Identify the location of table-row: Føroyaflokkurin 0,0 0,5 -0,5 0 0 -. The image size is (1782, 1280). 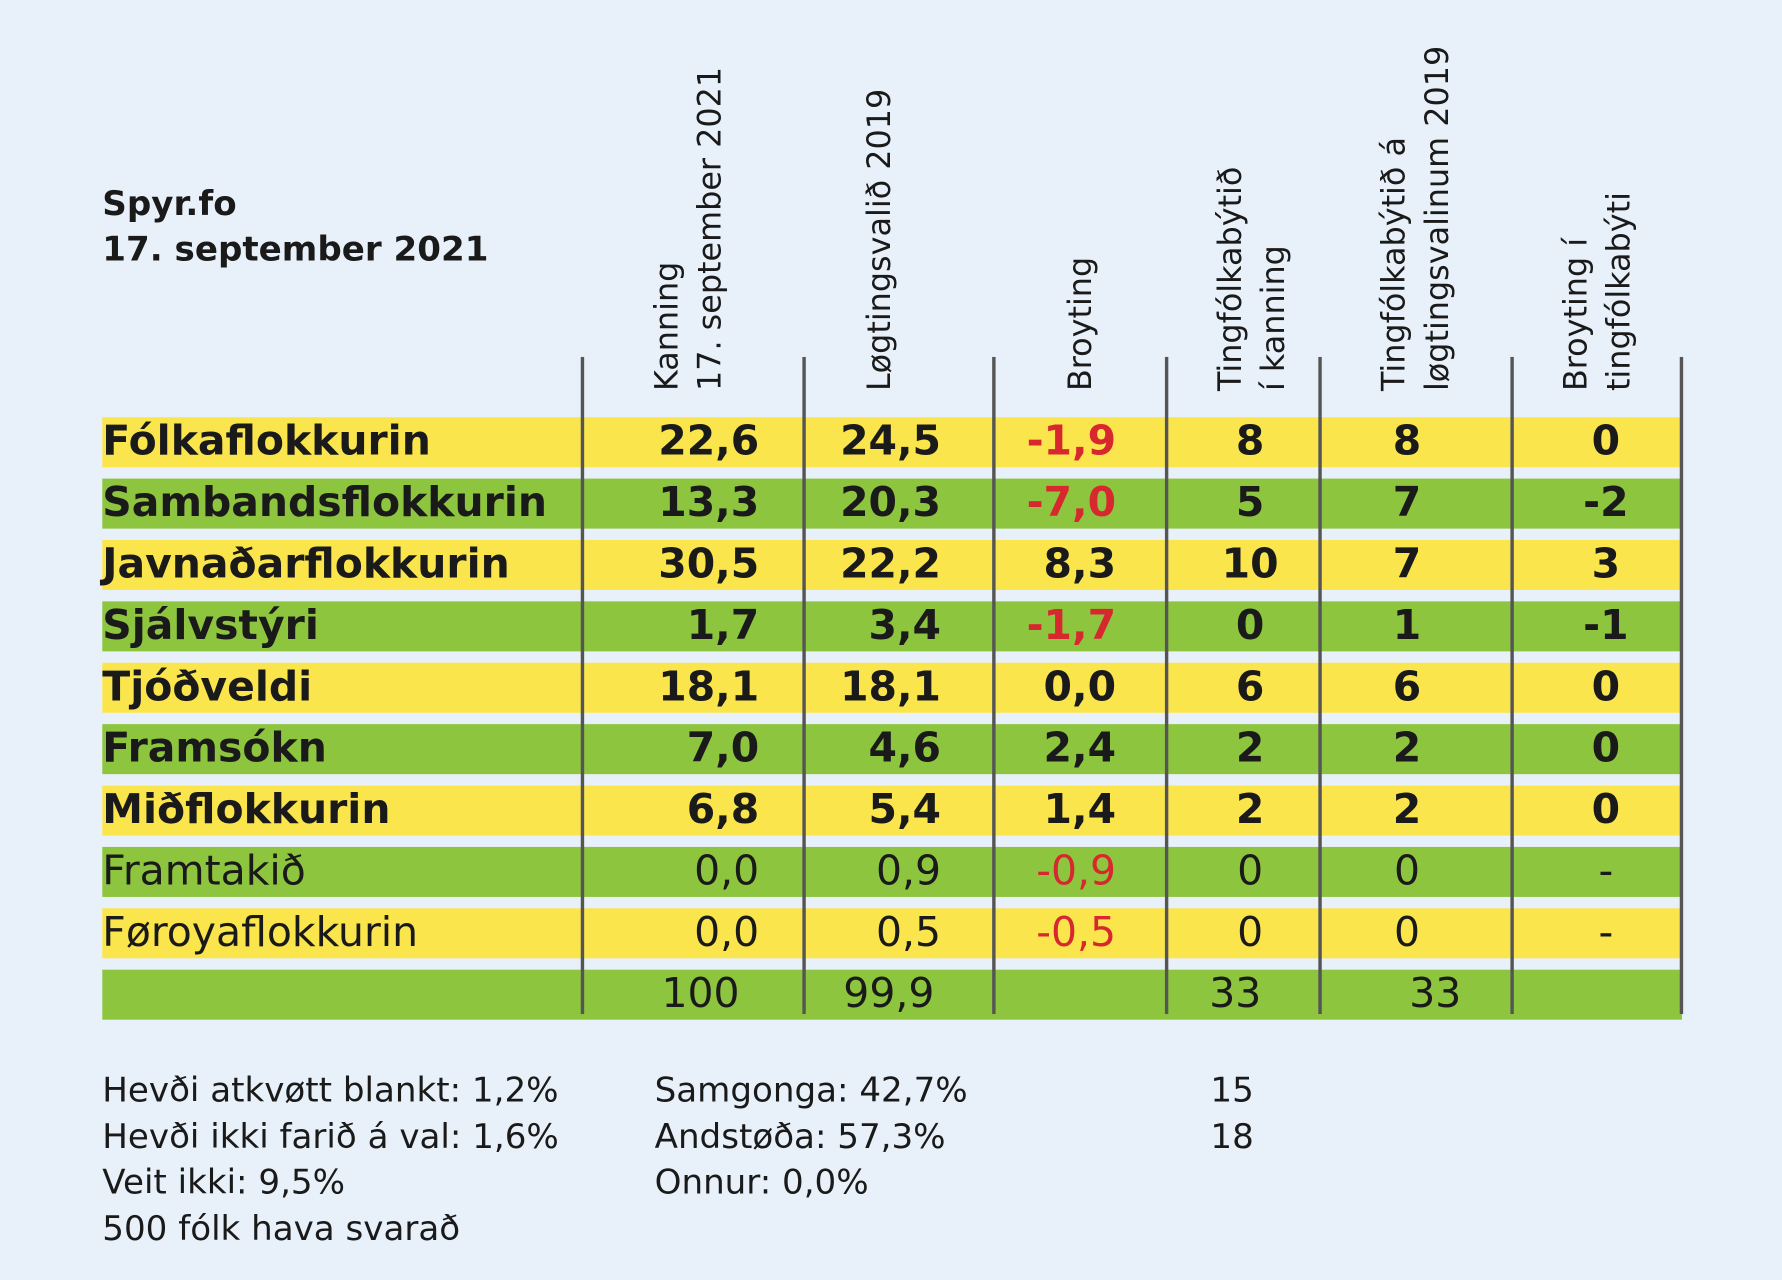
(892, 933).